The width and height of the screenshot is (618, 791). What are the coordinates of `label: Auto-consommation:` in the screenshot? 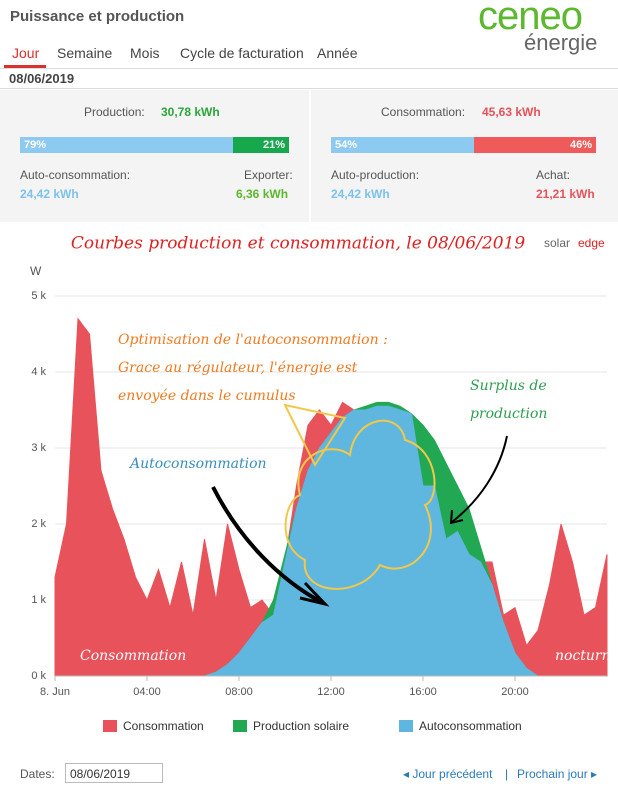 It's located at (75, 175).